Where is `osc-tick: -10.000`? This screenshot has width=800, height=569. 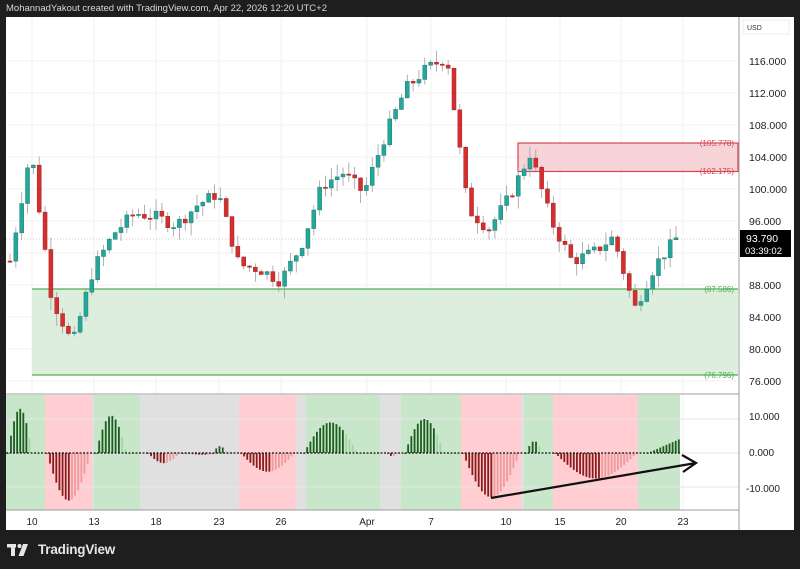 osc-tick: -10.000 is located at coordinates (763, 489).